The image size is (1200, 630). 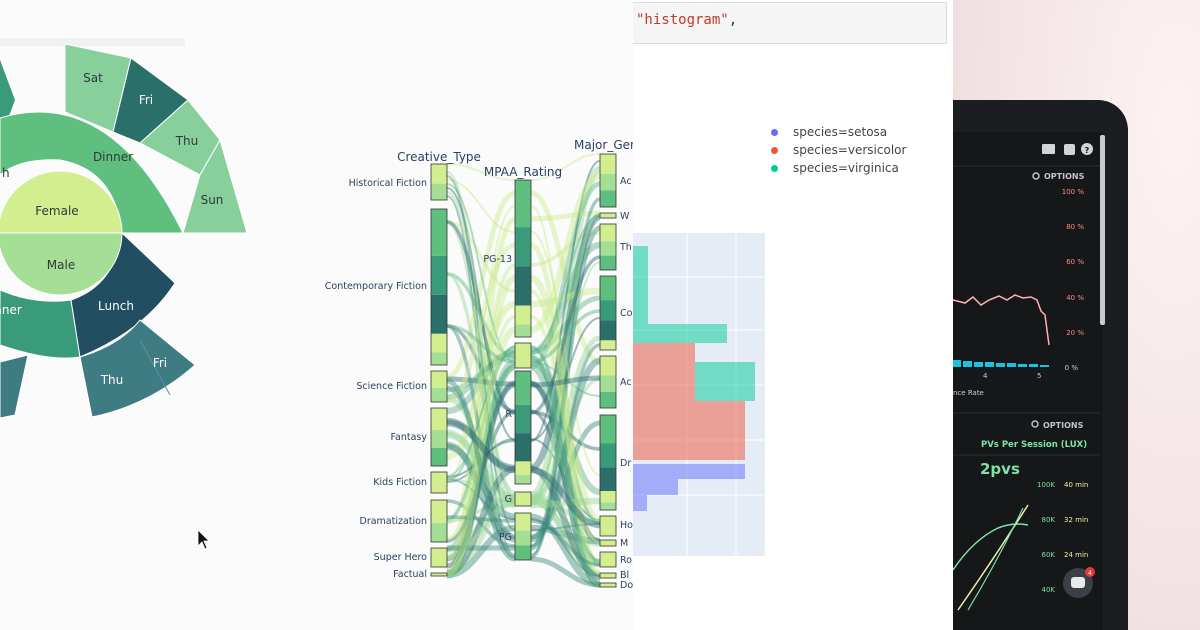 I want to click on wedge-male, so click(x=61, y=264).